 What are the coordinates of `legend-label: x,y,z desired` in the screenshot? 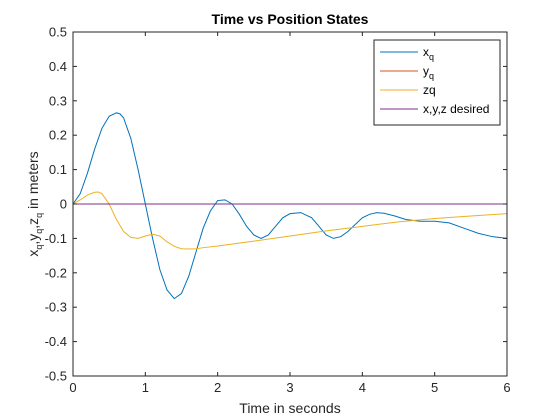 It's located at (456, 109).